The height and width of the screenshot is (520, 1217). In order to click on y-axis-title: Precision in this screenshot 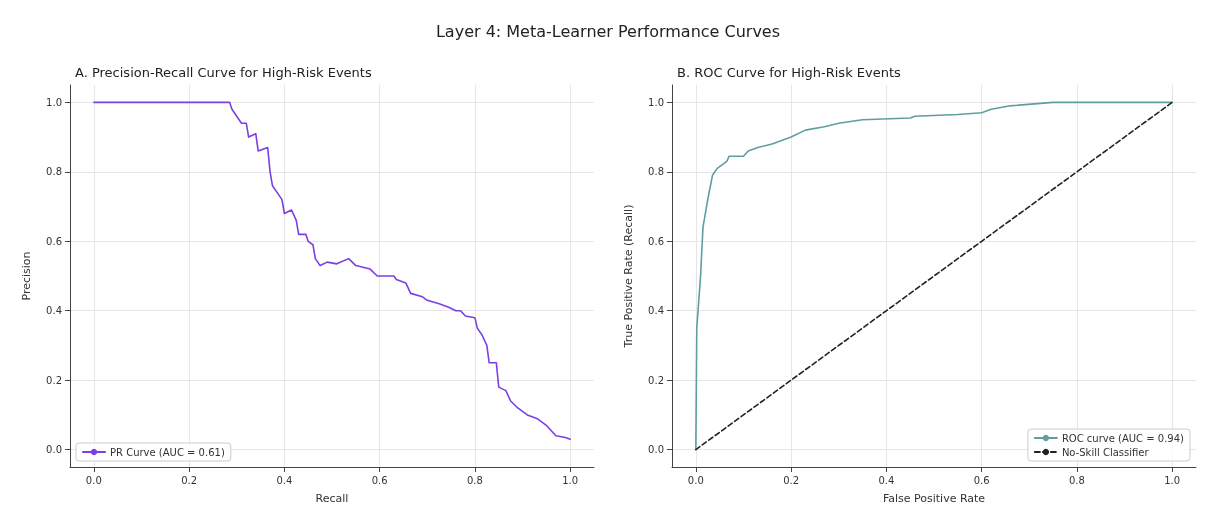, I will do `click(26, 276)`.